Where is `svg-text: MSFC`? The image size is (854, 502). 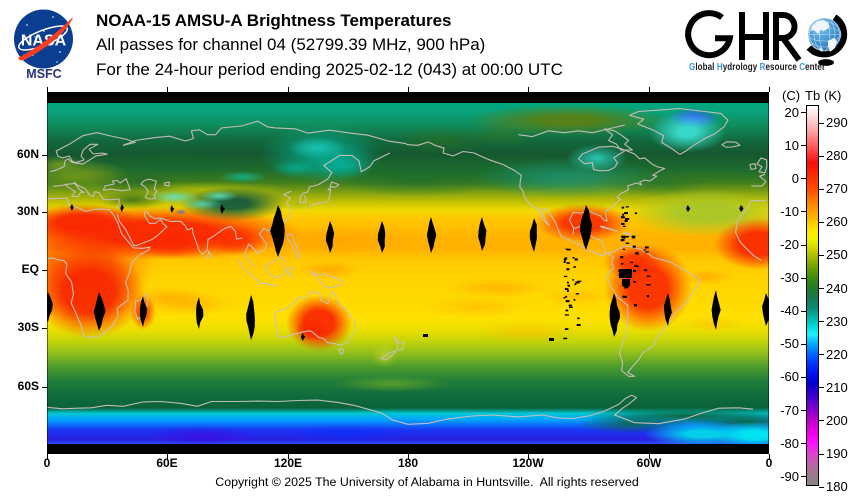
svg-text: MSFC is located at coordinates (43, 74).